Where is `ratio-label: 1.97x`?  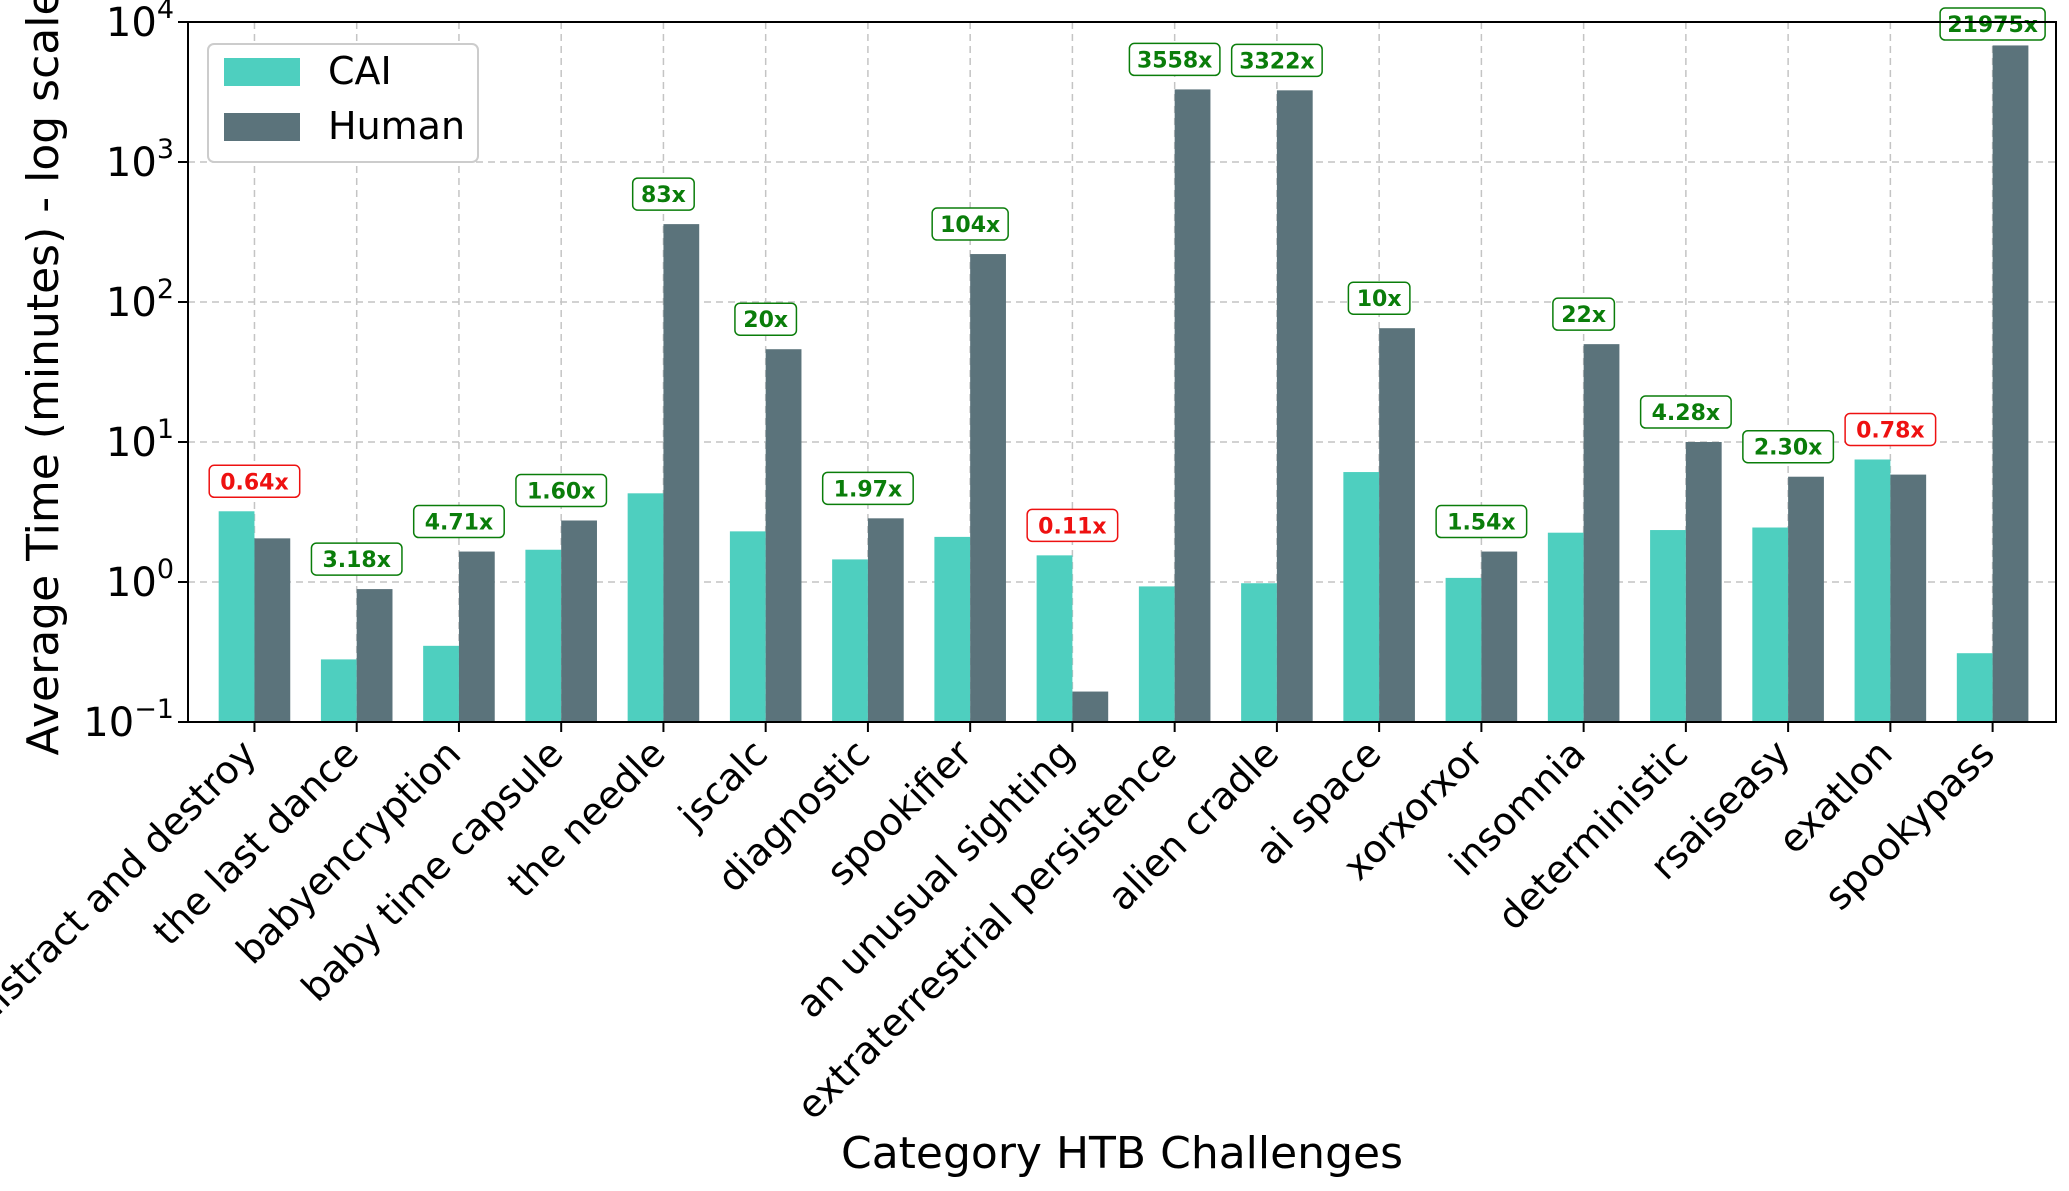 ratio-label: 1.97x is located at coordinates (867, 488).